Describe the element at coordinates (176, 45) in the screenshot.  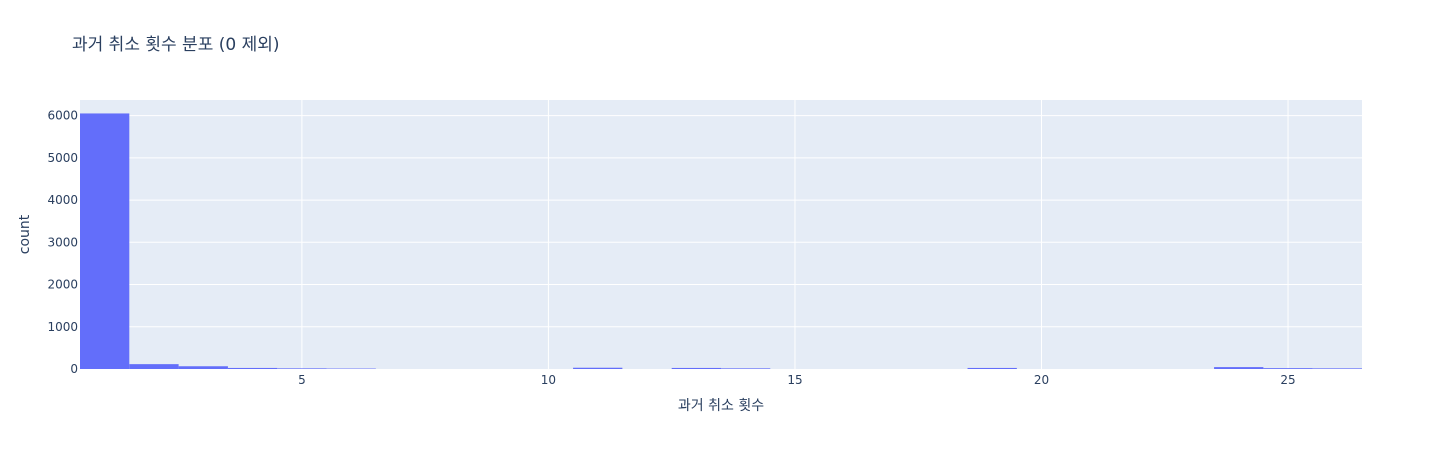
I see `chart-title: 과거 취소 횟수 분포 (0 제외)` at that location.